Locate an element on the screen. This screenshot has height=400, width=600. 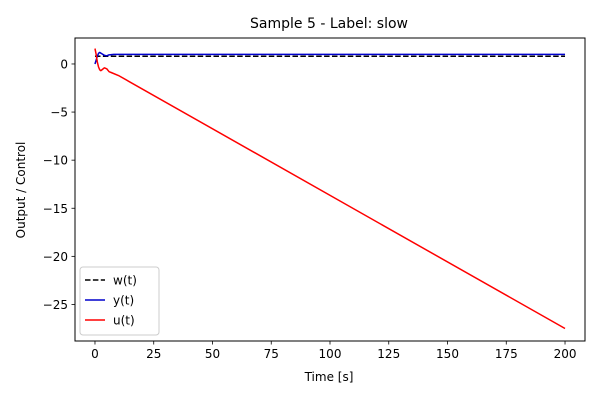
legend-label-1: y(t) is located at coordinates (123, 301).